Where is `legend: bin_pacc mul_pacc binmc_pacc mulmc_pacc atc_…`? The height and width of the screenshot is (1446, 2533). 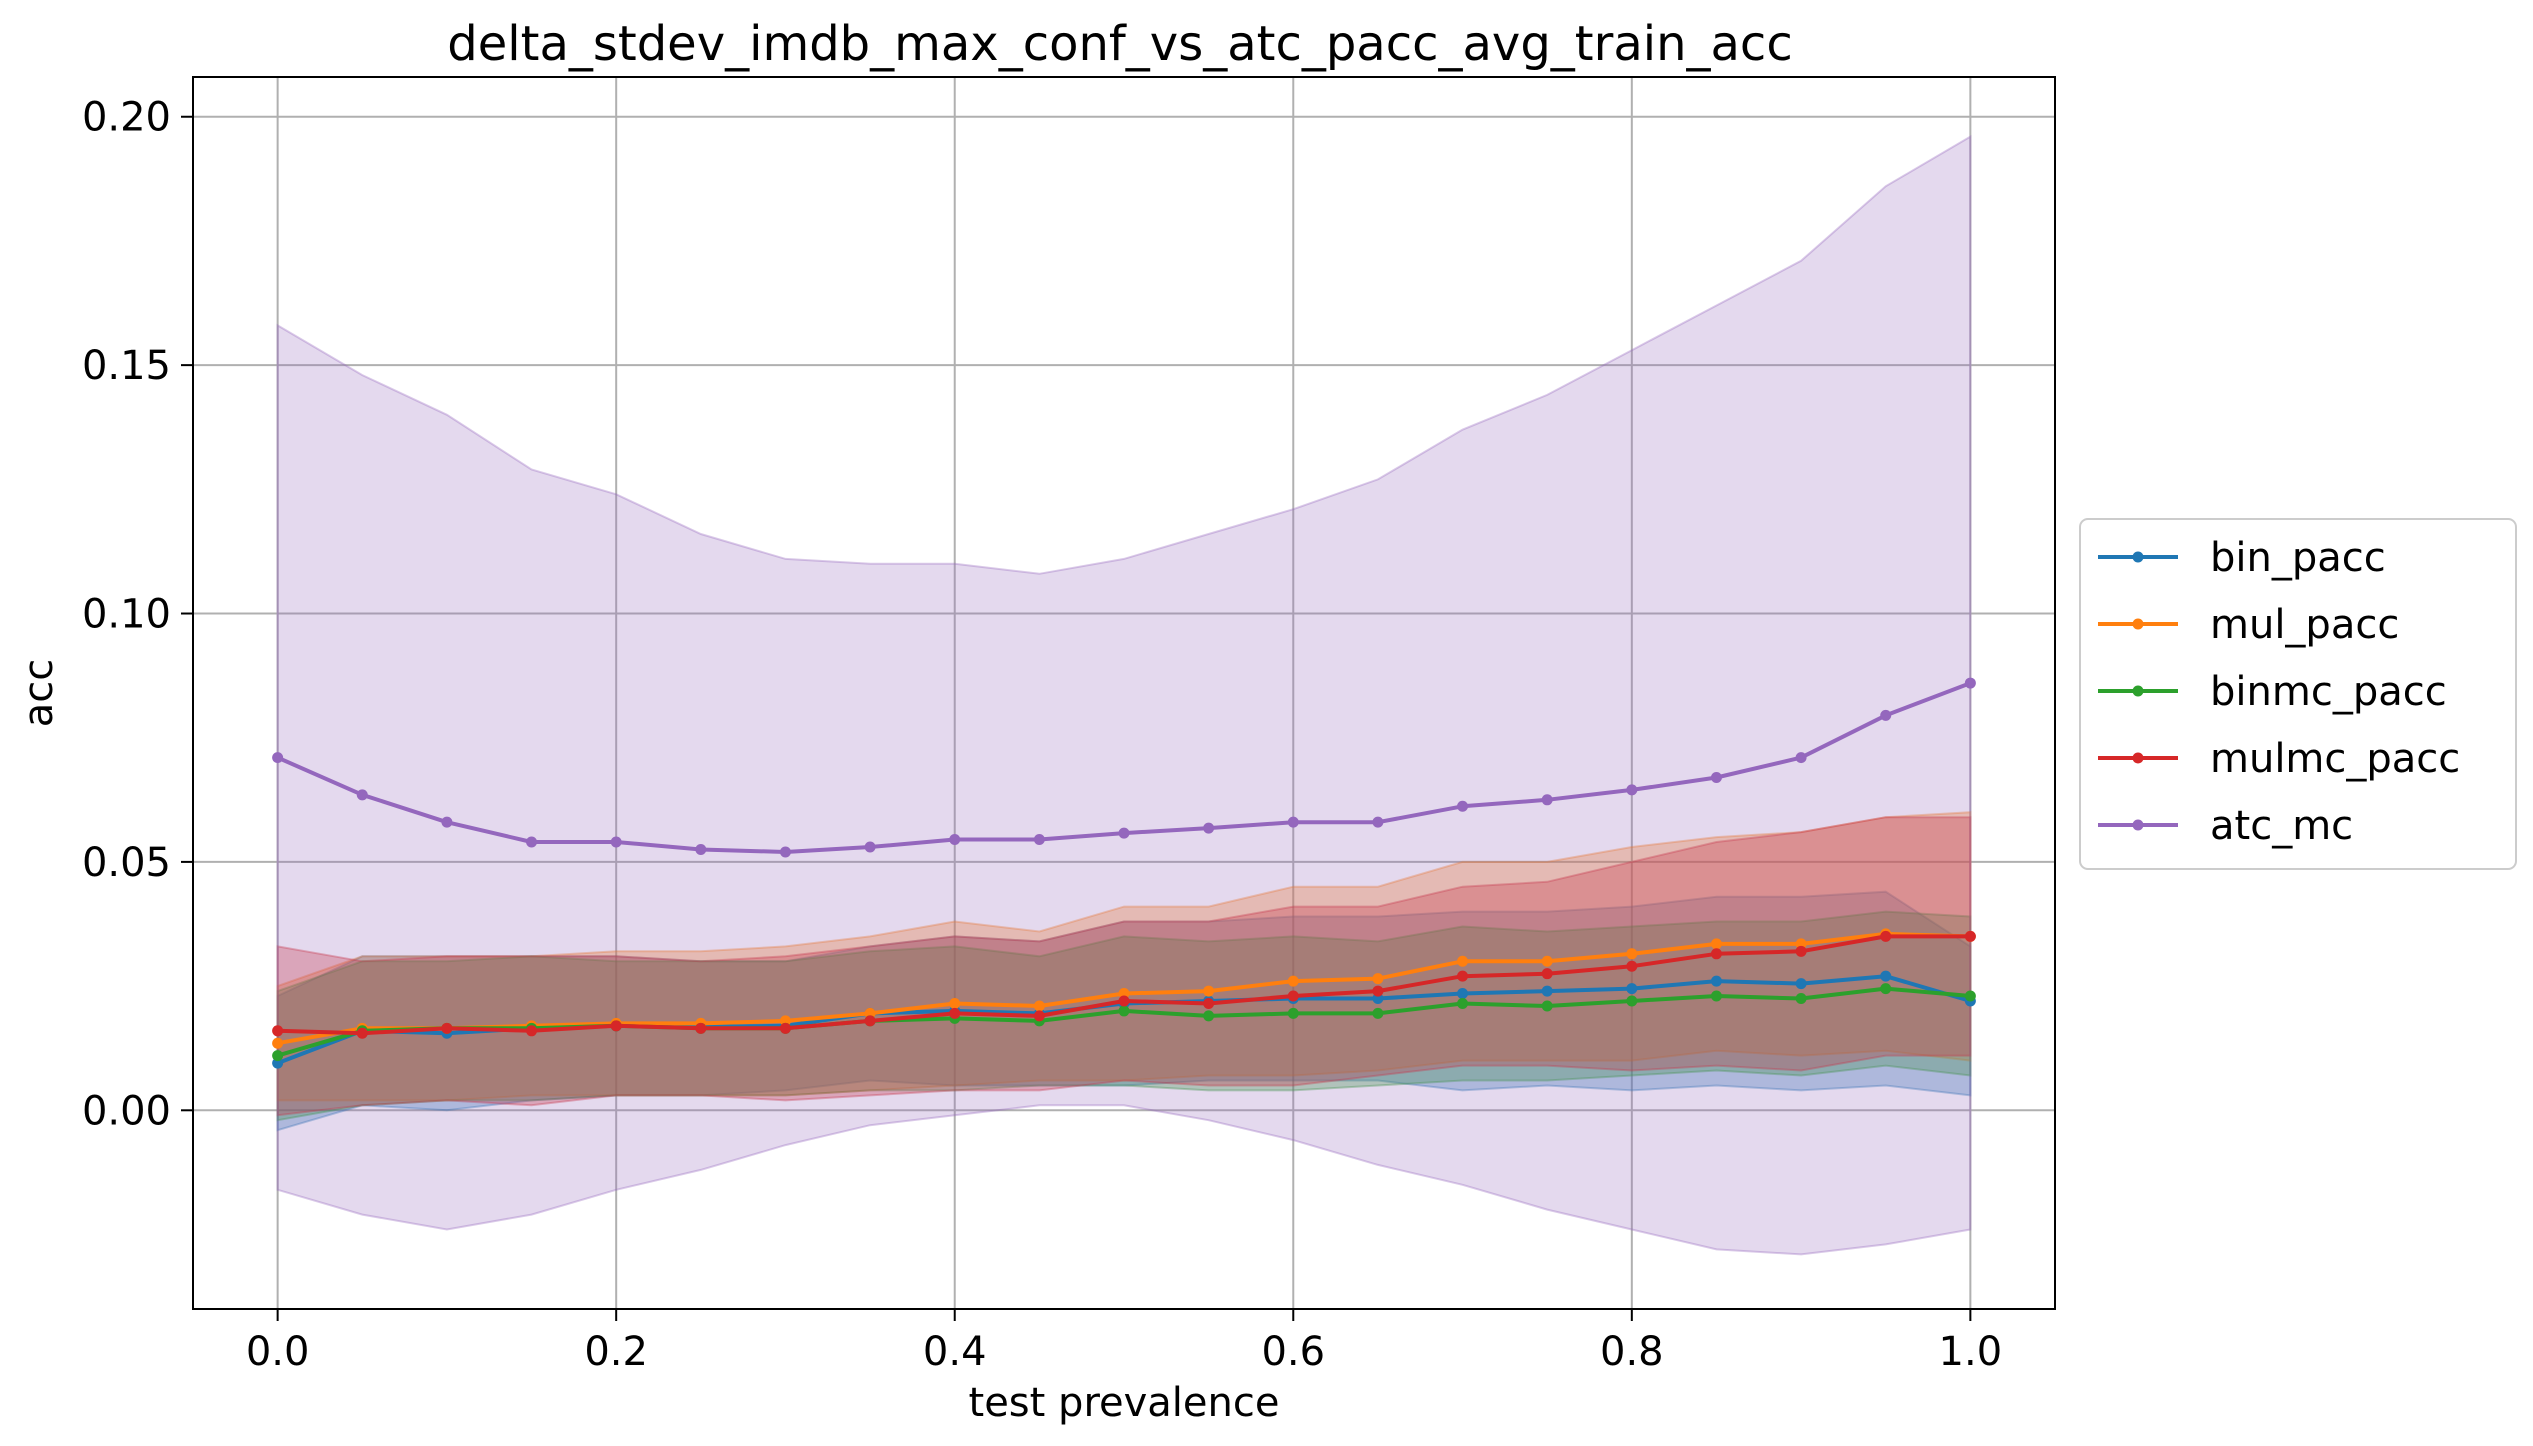
legend: bin_pacc mul_pacc binmc_pacc mulmc_pacc atc_… is located at coordinates (2298, 694).